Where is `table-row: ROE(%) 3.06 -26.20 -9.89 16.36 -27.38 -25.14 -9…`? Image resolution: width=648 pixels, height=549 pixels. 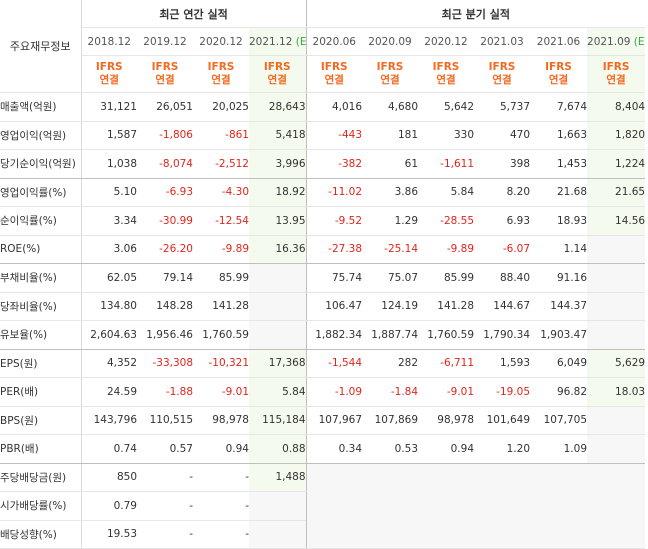 table-row: ROE(%) 3.06 -26.20 -9.89 16.36 -27.38 -25.14 -9… is located at coordinates (323, 249).